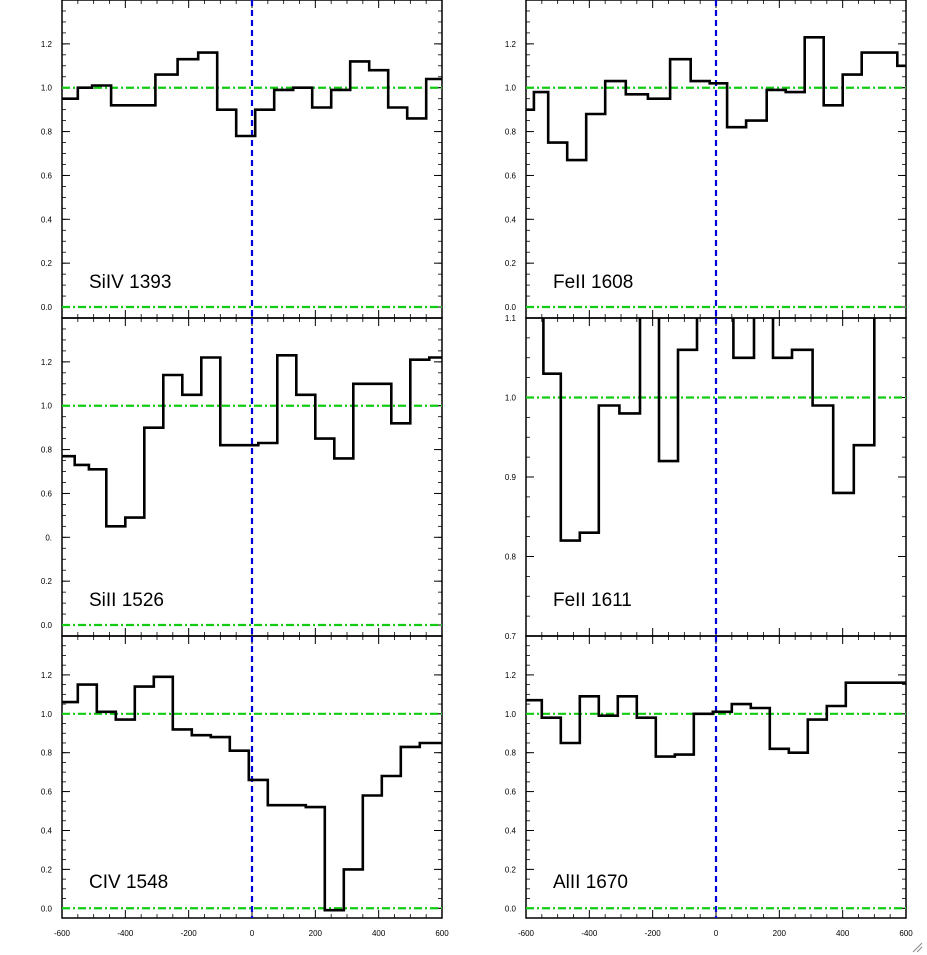 The width and height of the screenshot is (927, 955). What do you see at coordinates (130, 282) in the screenshot?
I see `panel-label: SiIV 1393` at bounding box center [130, 282].